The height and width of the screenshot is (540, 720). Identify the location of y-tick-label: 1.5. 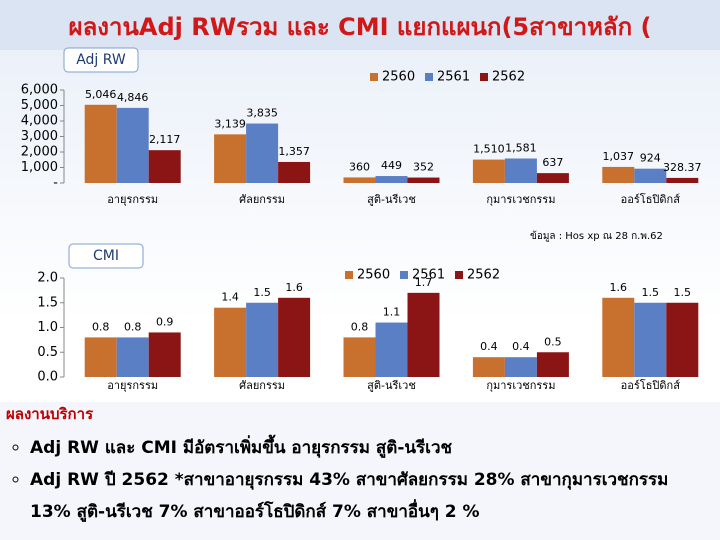
(47, 302).